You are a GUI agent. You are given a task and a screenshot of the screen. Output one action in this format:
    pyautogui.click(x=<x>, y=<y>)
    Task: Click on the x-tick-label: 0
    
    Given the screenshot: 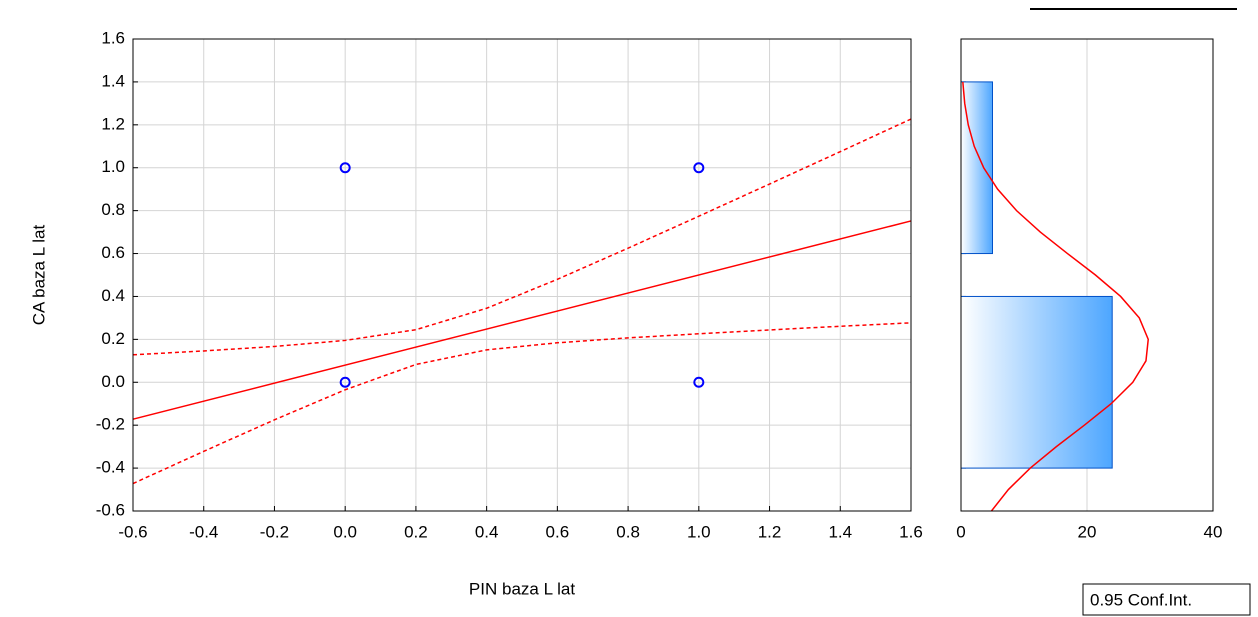 What is the action you would take?
    pyautogui.click(x=960, y=531)
    